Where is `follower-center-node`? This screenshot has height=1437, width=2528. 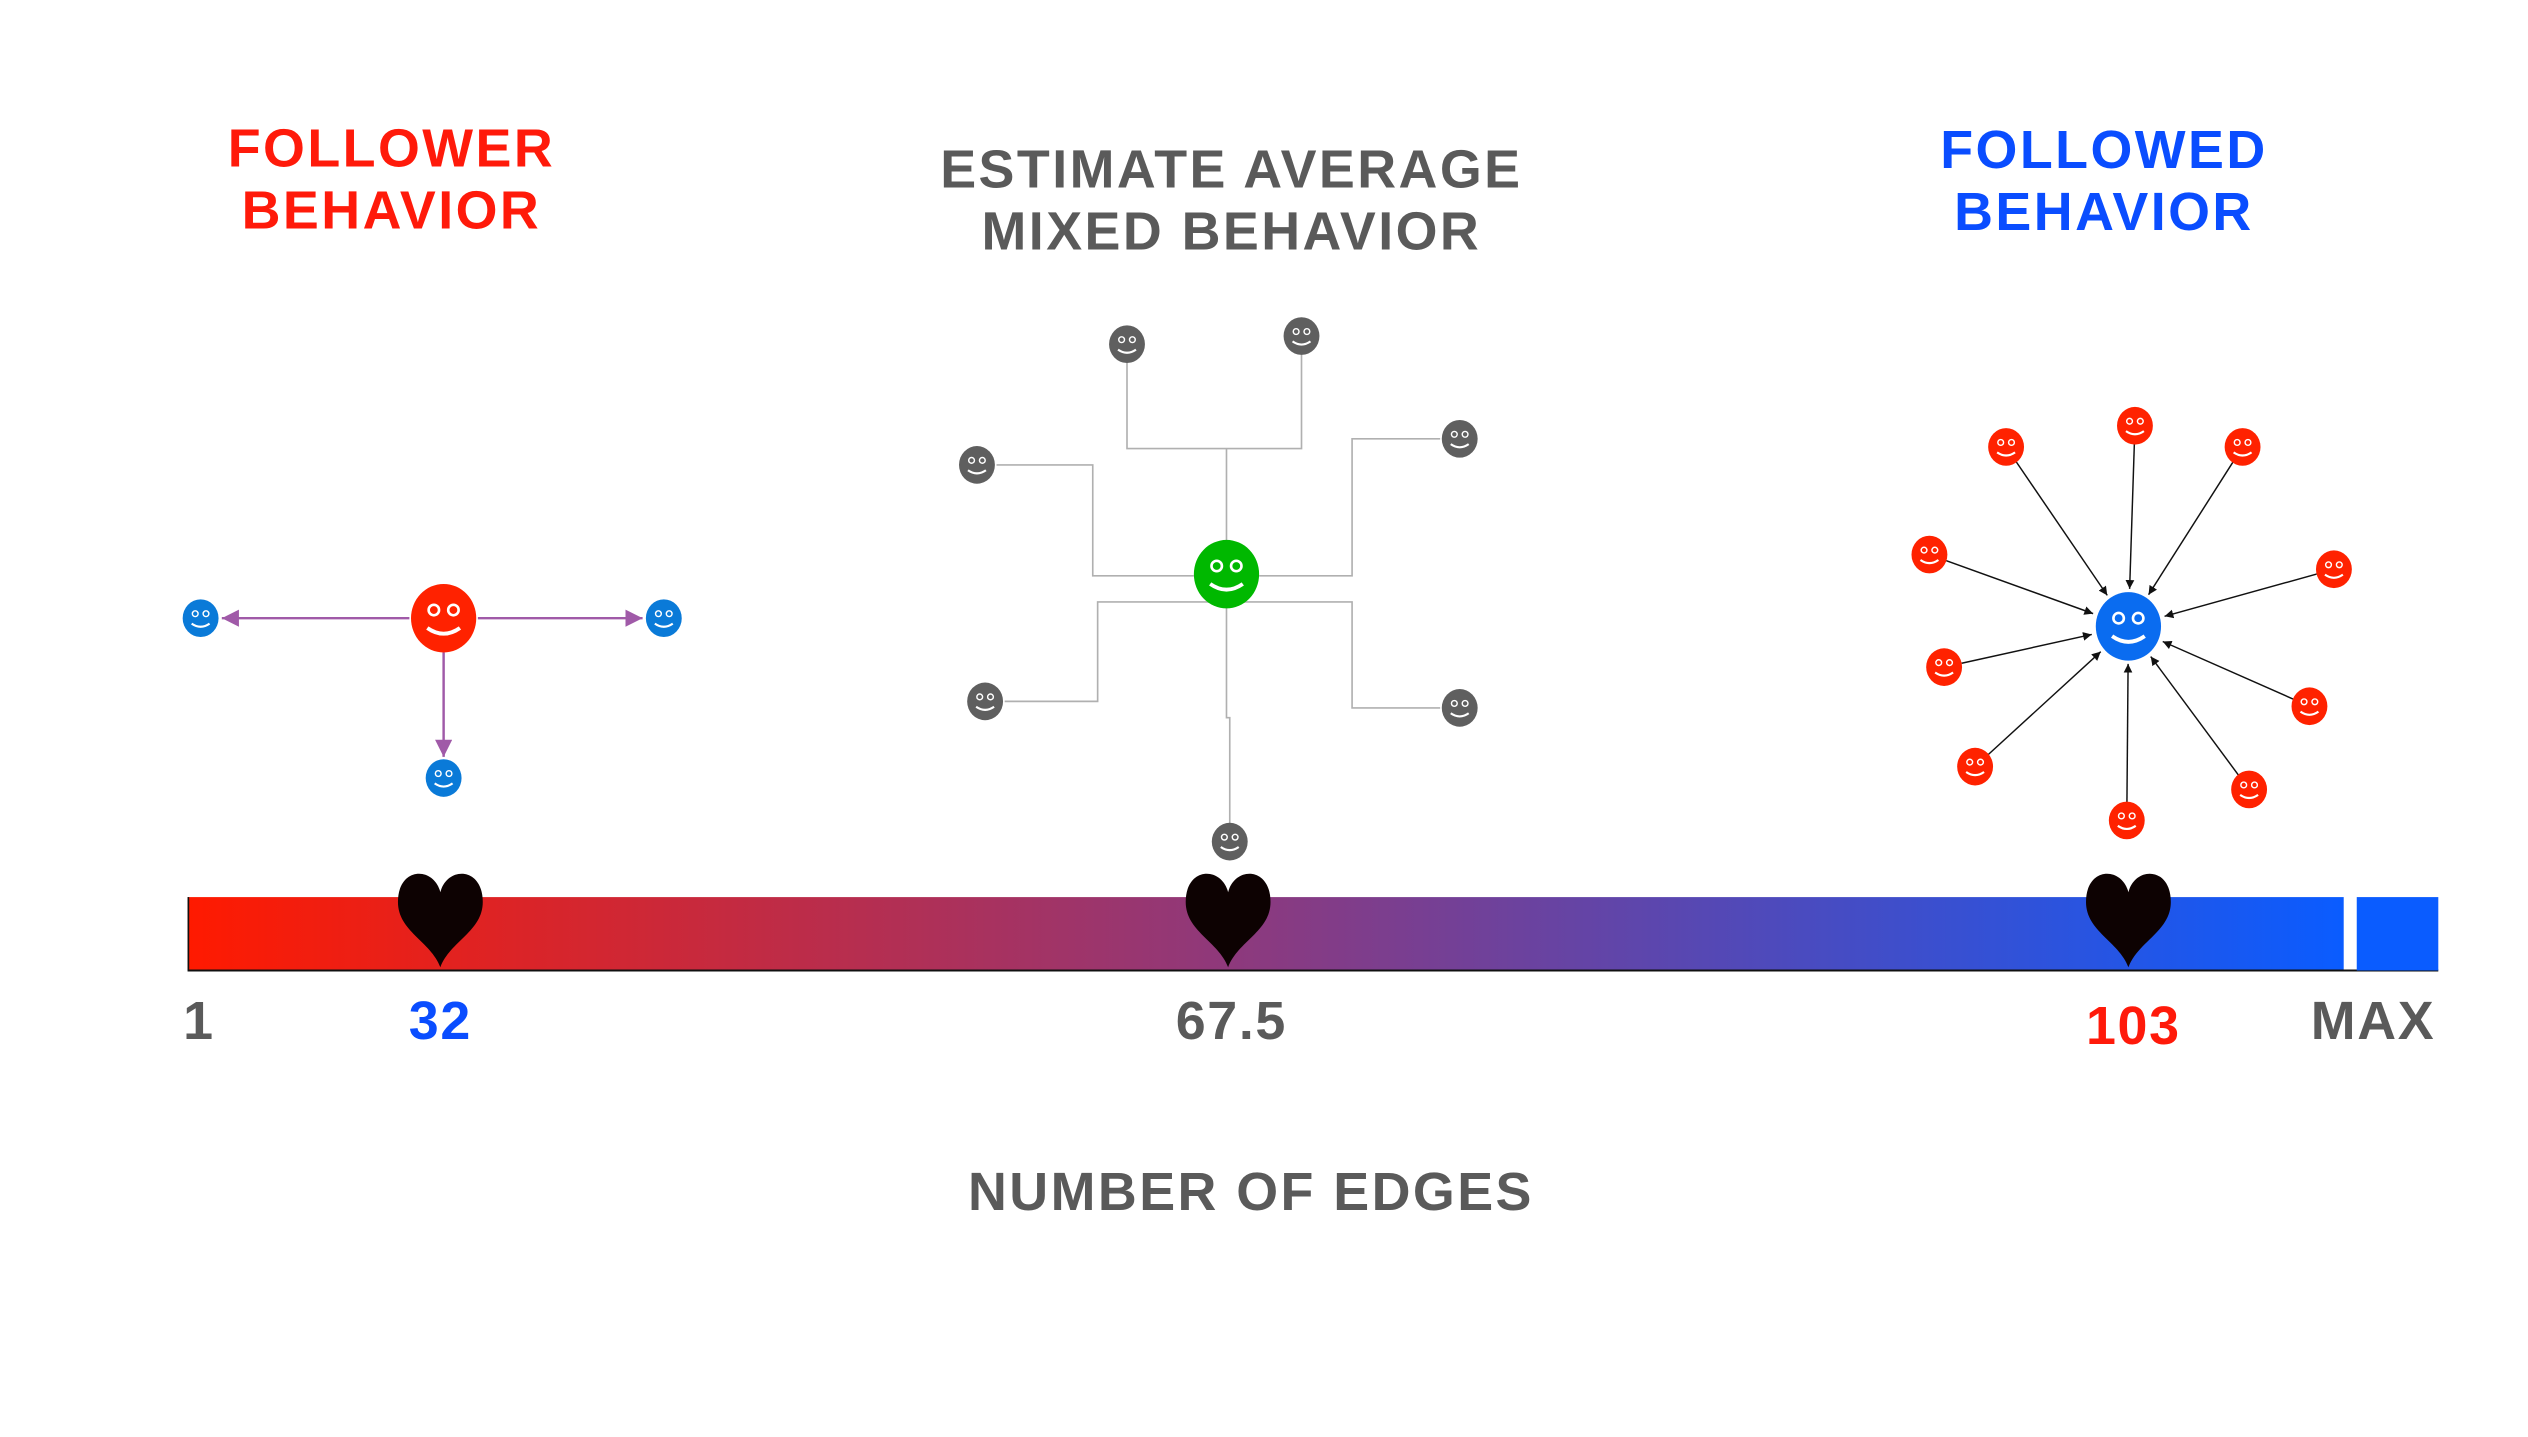
follower-center-node is located at coordinates (444, 618).